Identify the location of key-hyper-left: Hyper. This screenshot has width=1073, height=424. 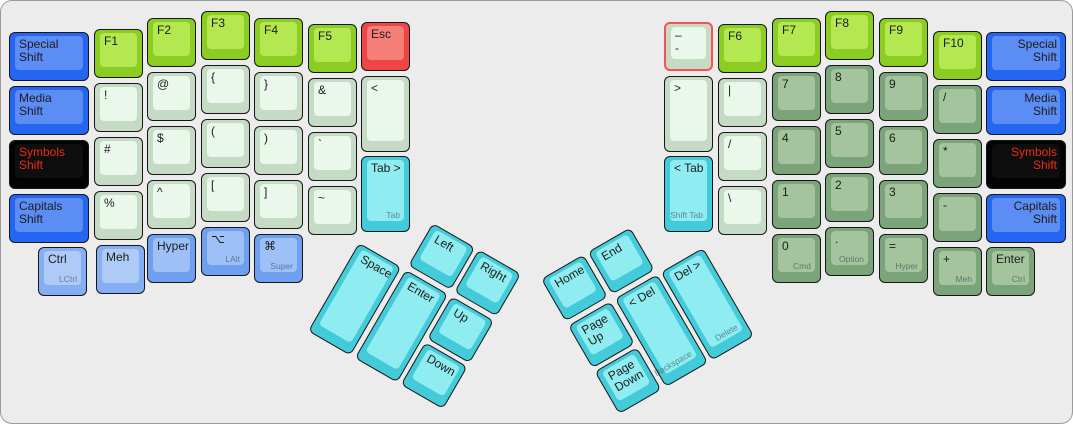
(171, 258).